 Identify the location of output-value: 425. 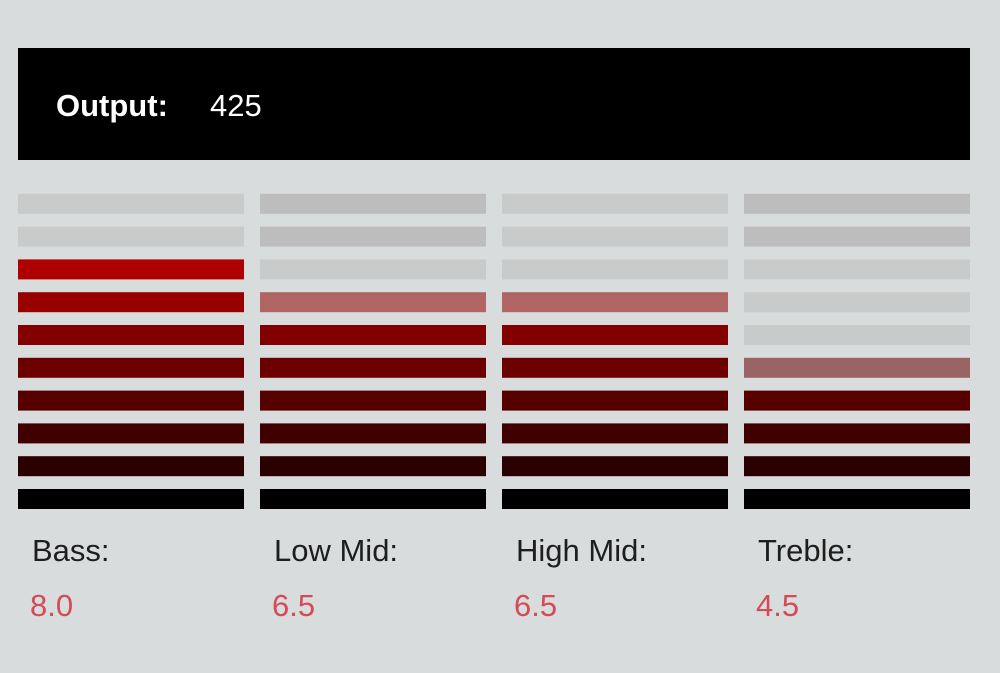
(236, 105).